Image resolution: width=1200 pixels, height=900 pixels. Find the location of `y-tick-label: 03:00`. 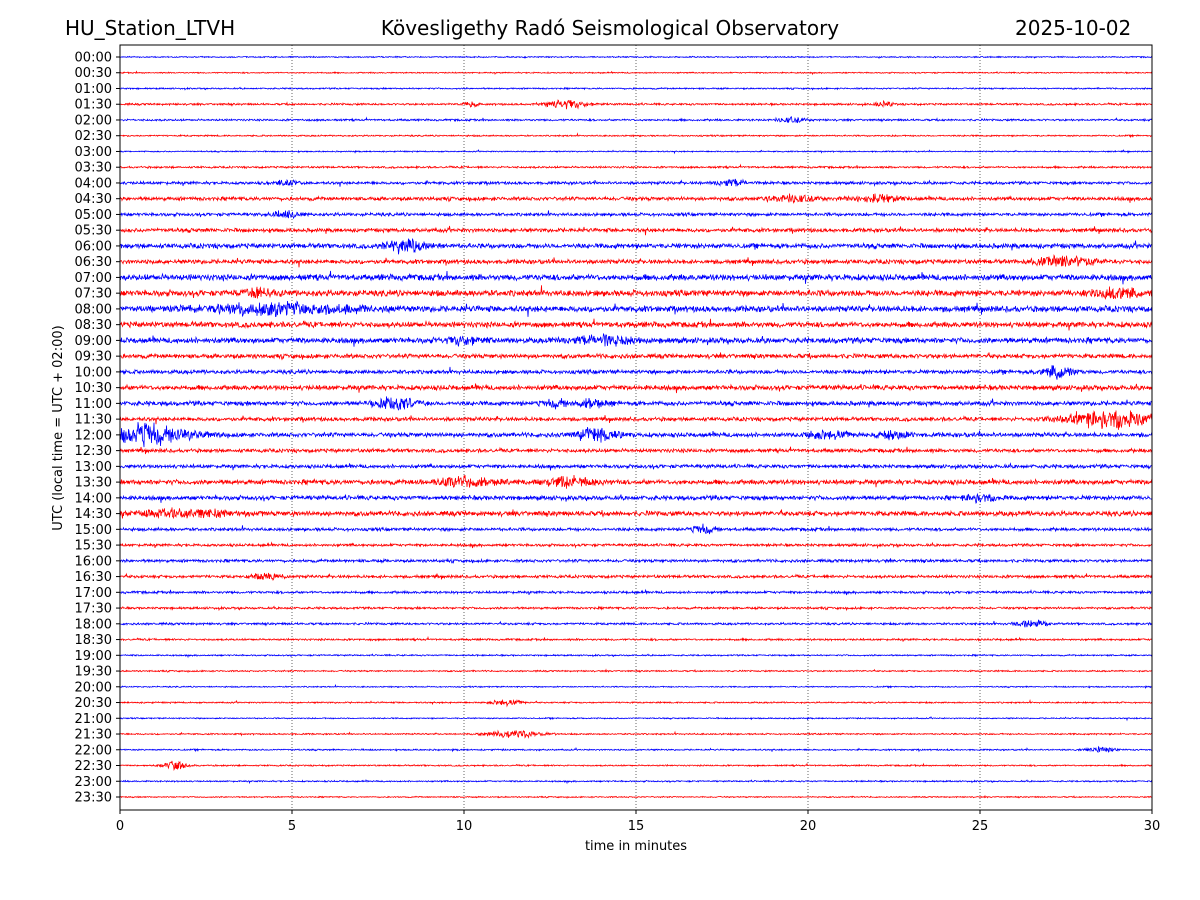

y-tick-label: 03:00 is located at coordinates (93, 152).